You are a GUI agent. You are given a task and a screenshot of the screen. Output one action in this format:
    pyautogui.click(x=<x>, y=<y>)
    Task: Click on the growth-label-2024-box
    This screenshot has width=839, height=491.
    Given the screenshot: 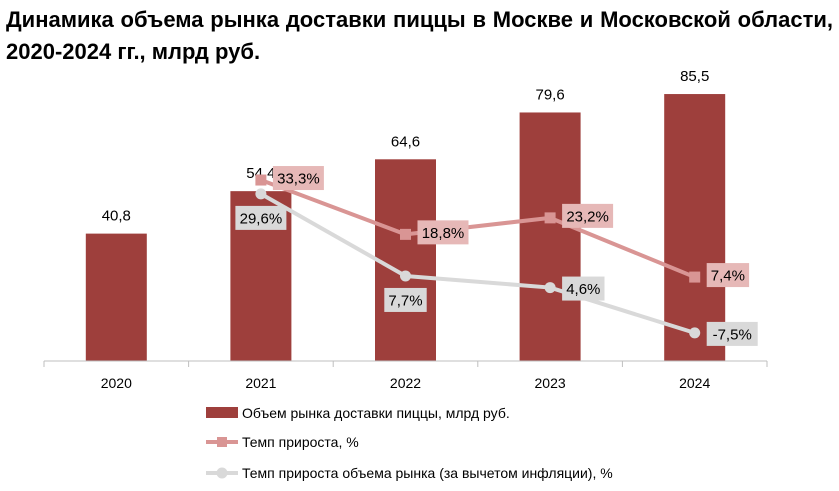 What is the action you would take?
    pyautogui.click(x=728, y=275)
    